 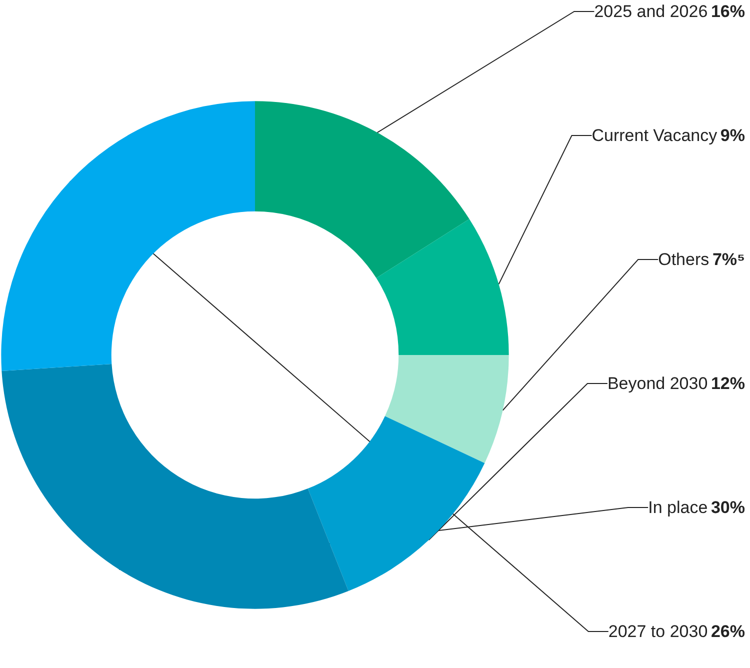 What do you see at coordinates (732, 135) in the screenshot?
I see `data-label: 9%` at bounding box center [732, 135].